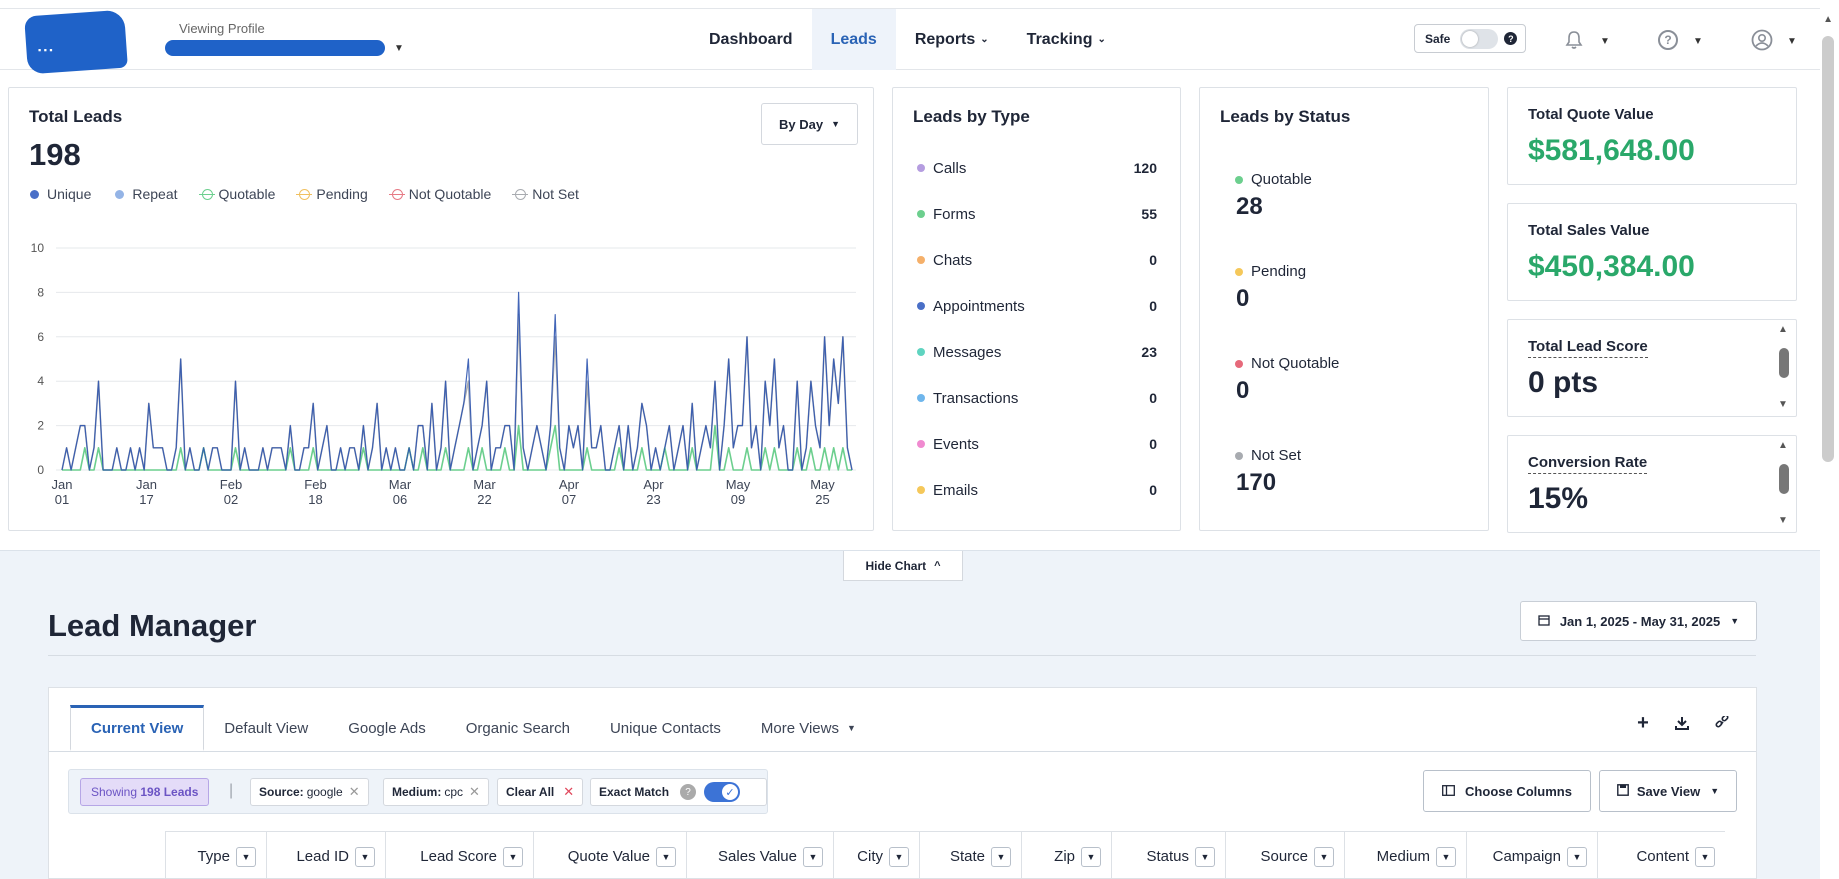 This screenshot has height=879, width=1839. I want to click on column-header-status: Status ▼, so click(1168, 855).